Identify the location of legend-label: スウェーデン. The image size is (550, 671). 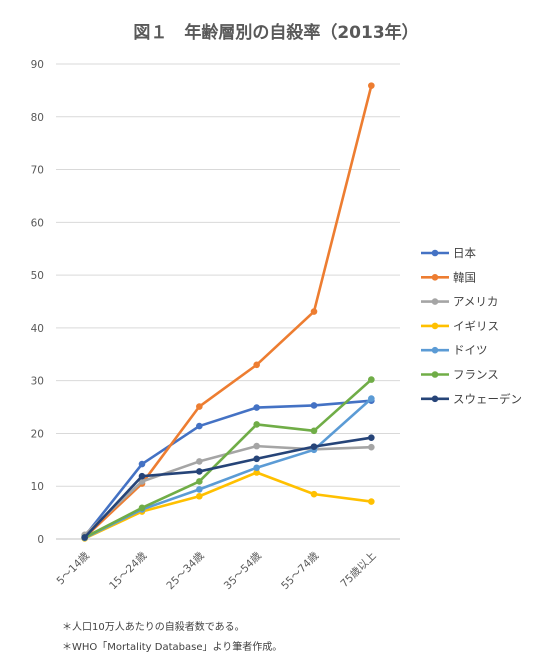
(487, 399).